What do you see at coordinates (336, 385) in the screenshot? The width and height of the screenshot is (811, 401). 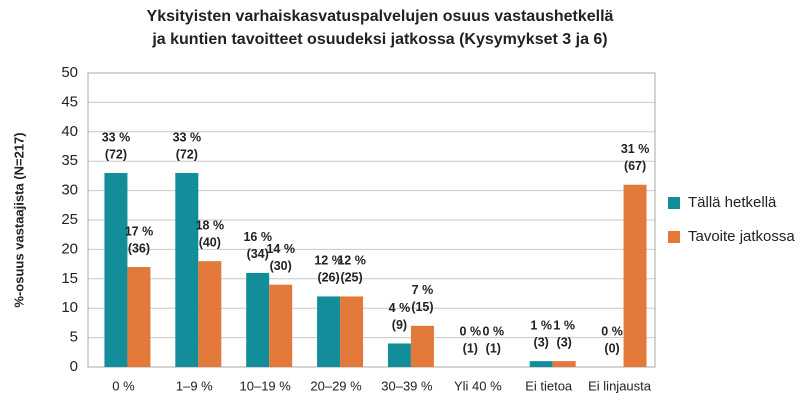 I see `x-tick-label: 20–29 %` at bounding box center [336, 385].